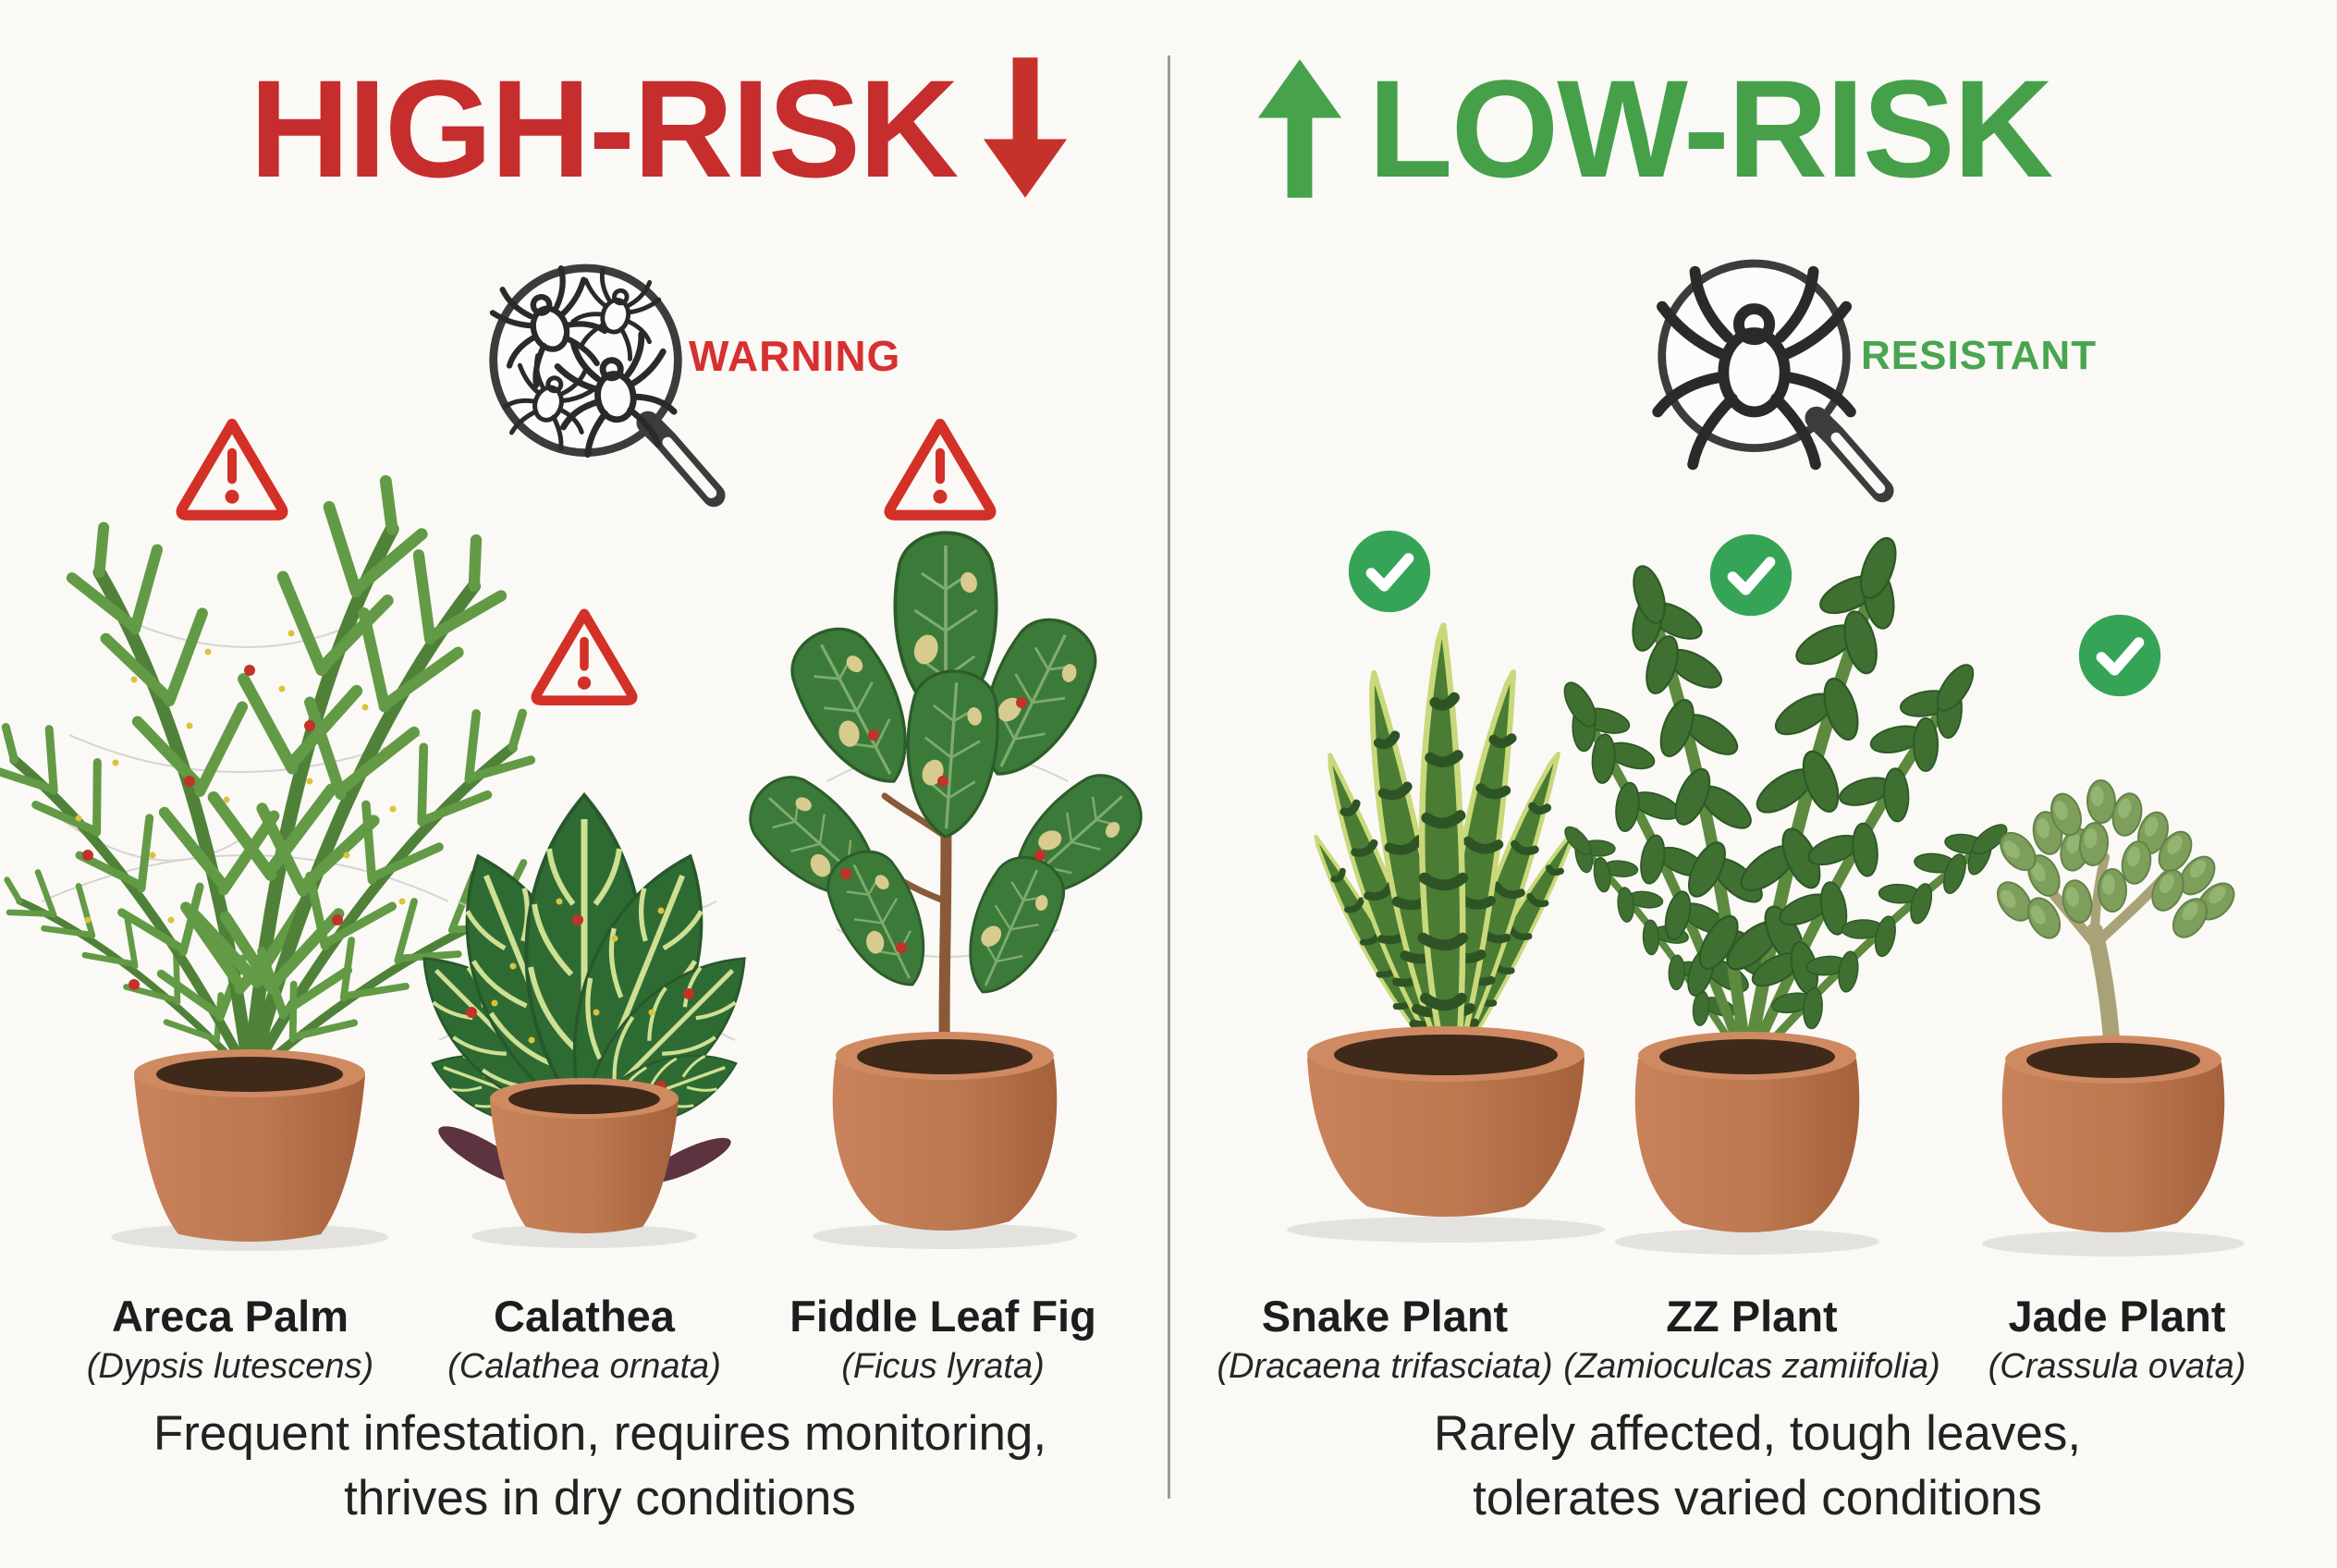  I want to click on plant-label-zz-plant: ZZ Plant (Zamioculcas zamiifolia), so click(1752, 1339).